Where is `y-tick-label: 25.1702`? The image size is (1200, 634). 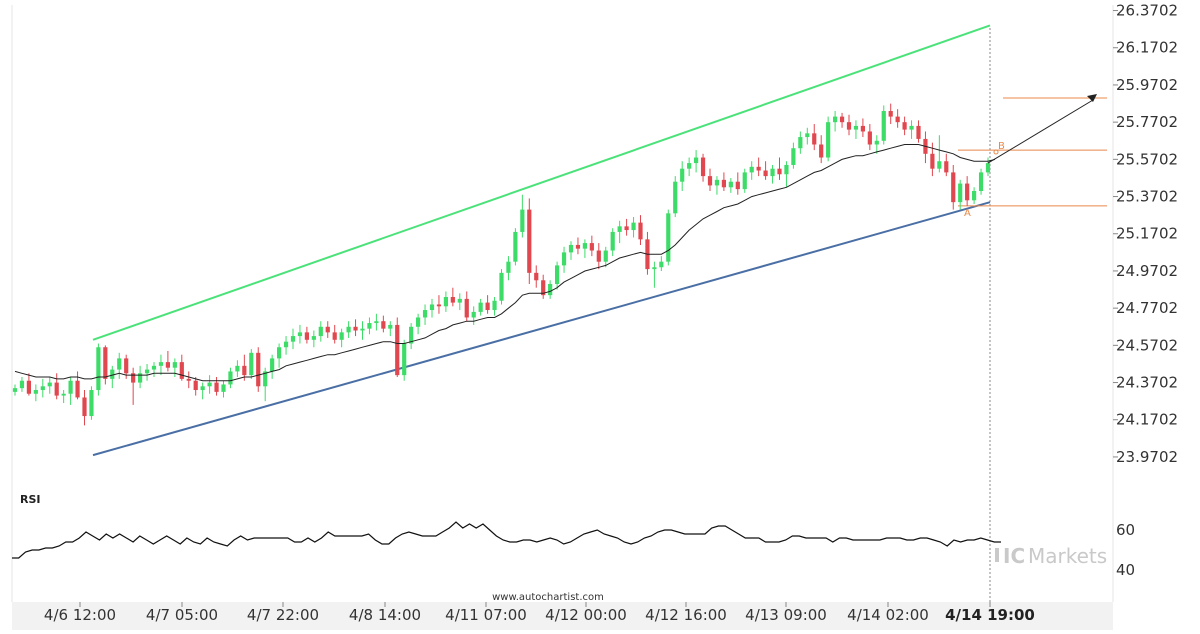
y-tick-label: 25.1702 is located at coordinates (1147, 234).